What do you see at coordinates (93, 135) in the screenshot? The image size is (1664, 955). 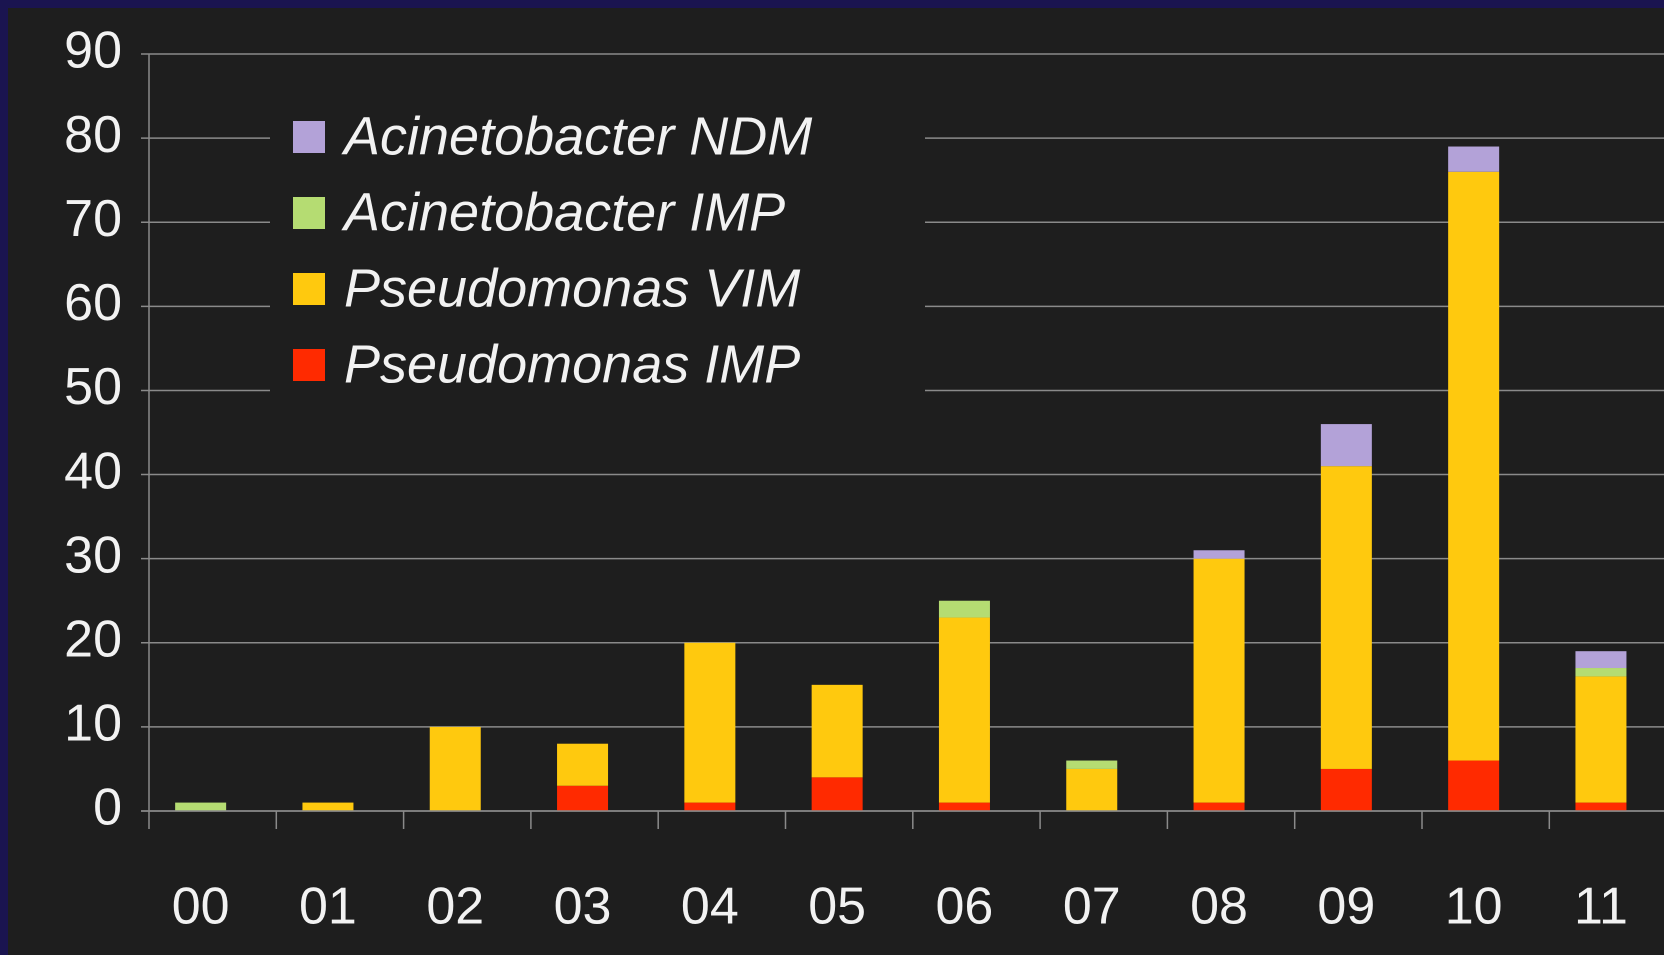 I see `y-tick-label: 80` at bounding box center [93, 135].